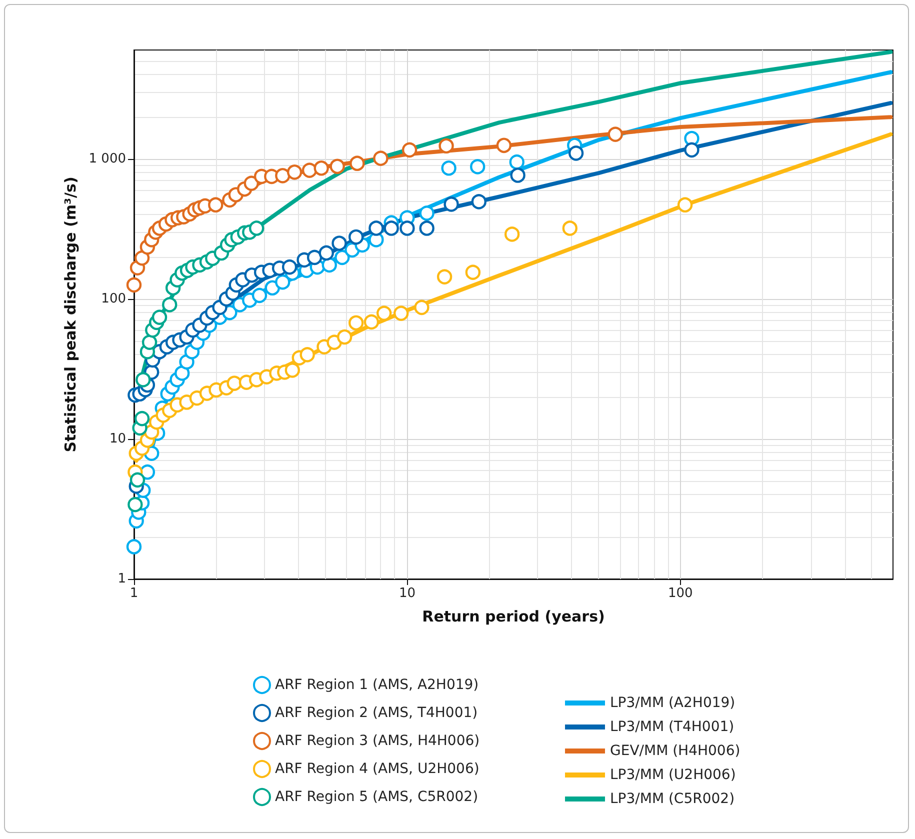  I want to click on y-tick-label: 100, so click(113, 298).